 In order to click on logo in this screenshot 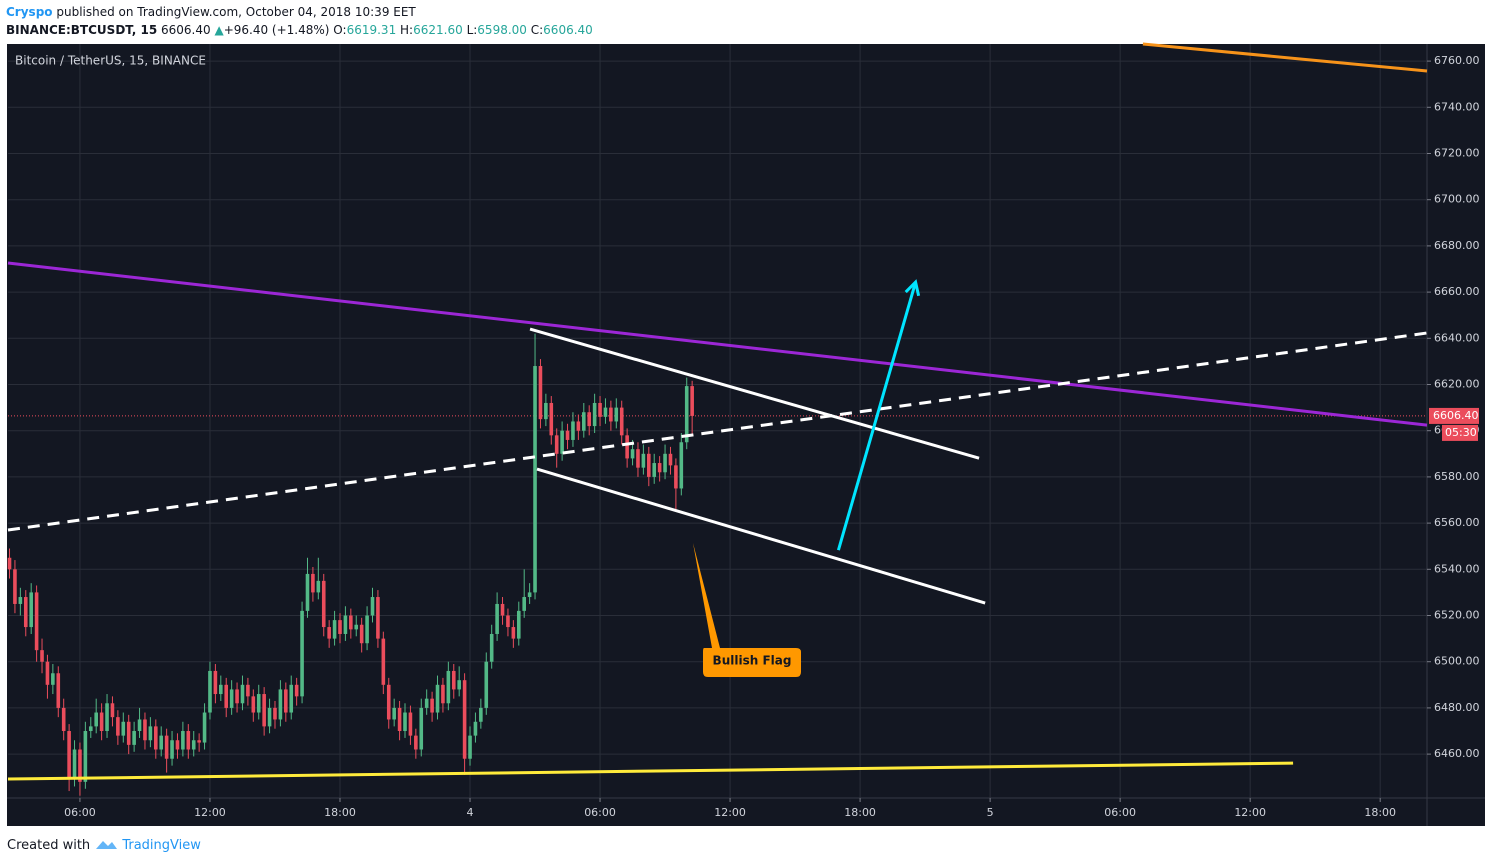, I will do `click(107, 845)`.